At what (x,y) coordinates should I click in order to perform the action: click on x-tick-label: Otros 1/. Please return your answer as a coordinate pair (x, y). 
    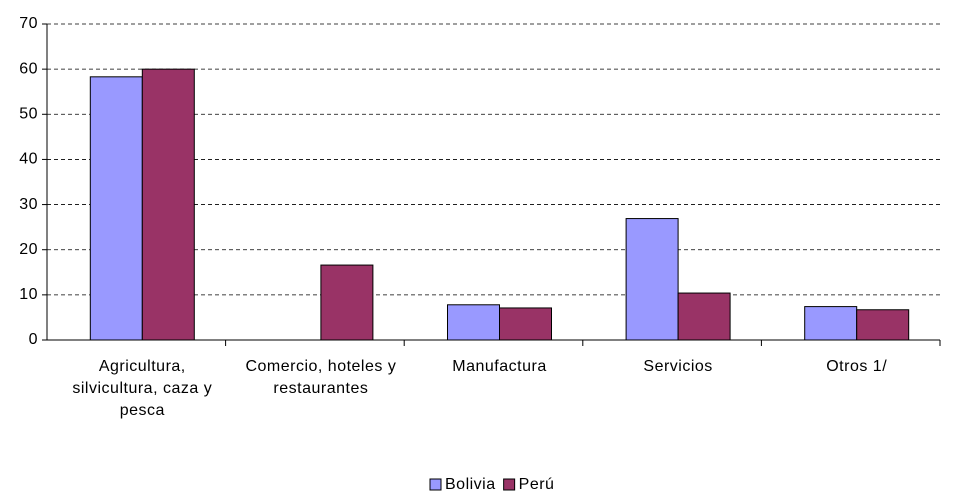
    Looking at the image, I should click on (857, 366).